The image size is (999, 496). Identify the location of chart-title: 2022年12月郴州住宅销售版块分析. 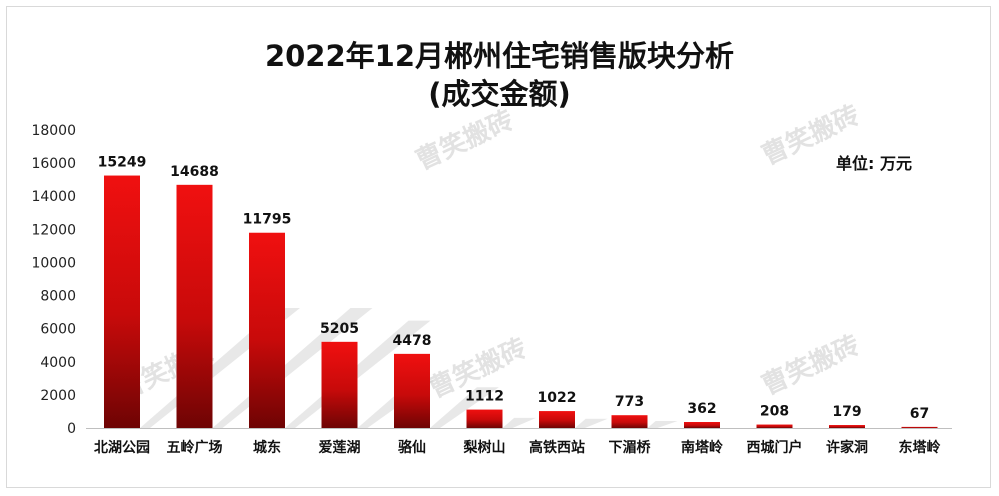
(499, 56).